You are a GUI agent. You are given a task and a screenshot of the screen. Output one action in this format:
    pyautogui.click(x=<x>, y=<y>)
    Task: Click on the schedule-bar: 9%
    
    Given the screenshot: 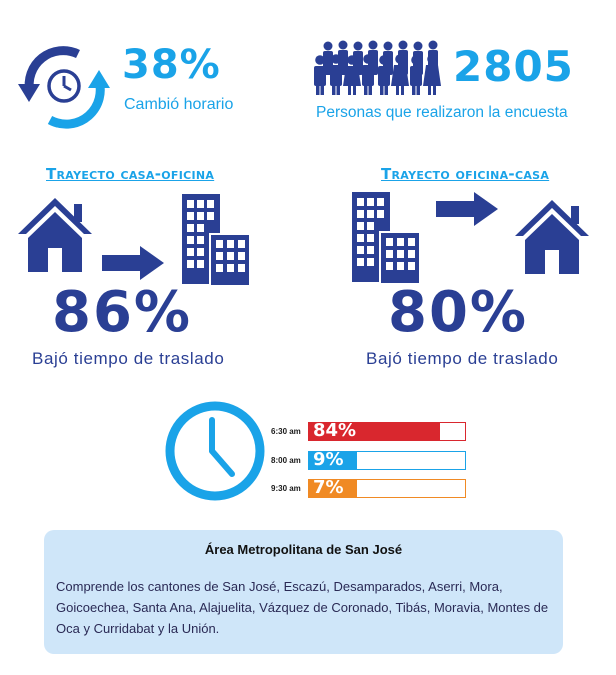 What is the action you would take?
    pyautogui.click(x=387, y=459)
    